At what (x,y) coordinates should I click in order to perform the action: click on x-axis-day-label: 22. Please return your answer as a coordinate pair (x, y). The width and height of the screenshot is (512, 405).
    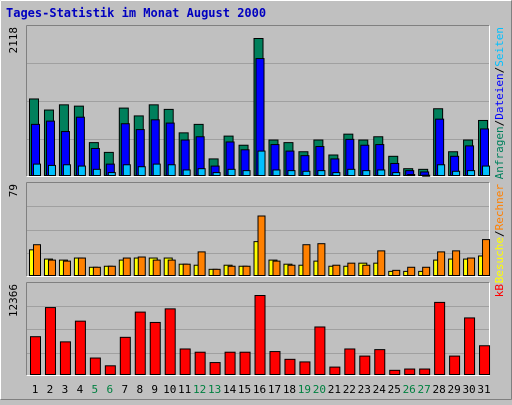
    Looking at the image, I should click on (349, 389).